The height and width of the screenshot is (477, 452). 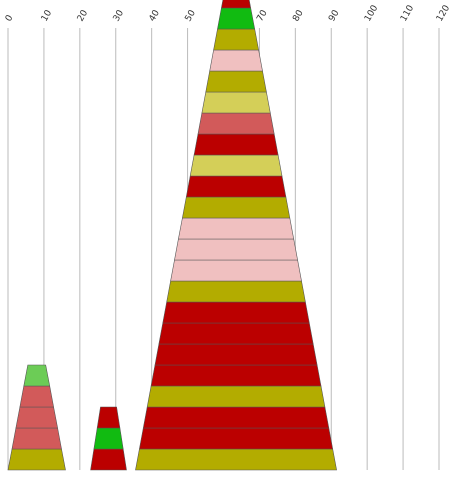 I want to click on x-tick-label: 70, so click(x=262, y=15).